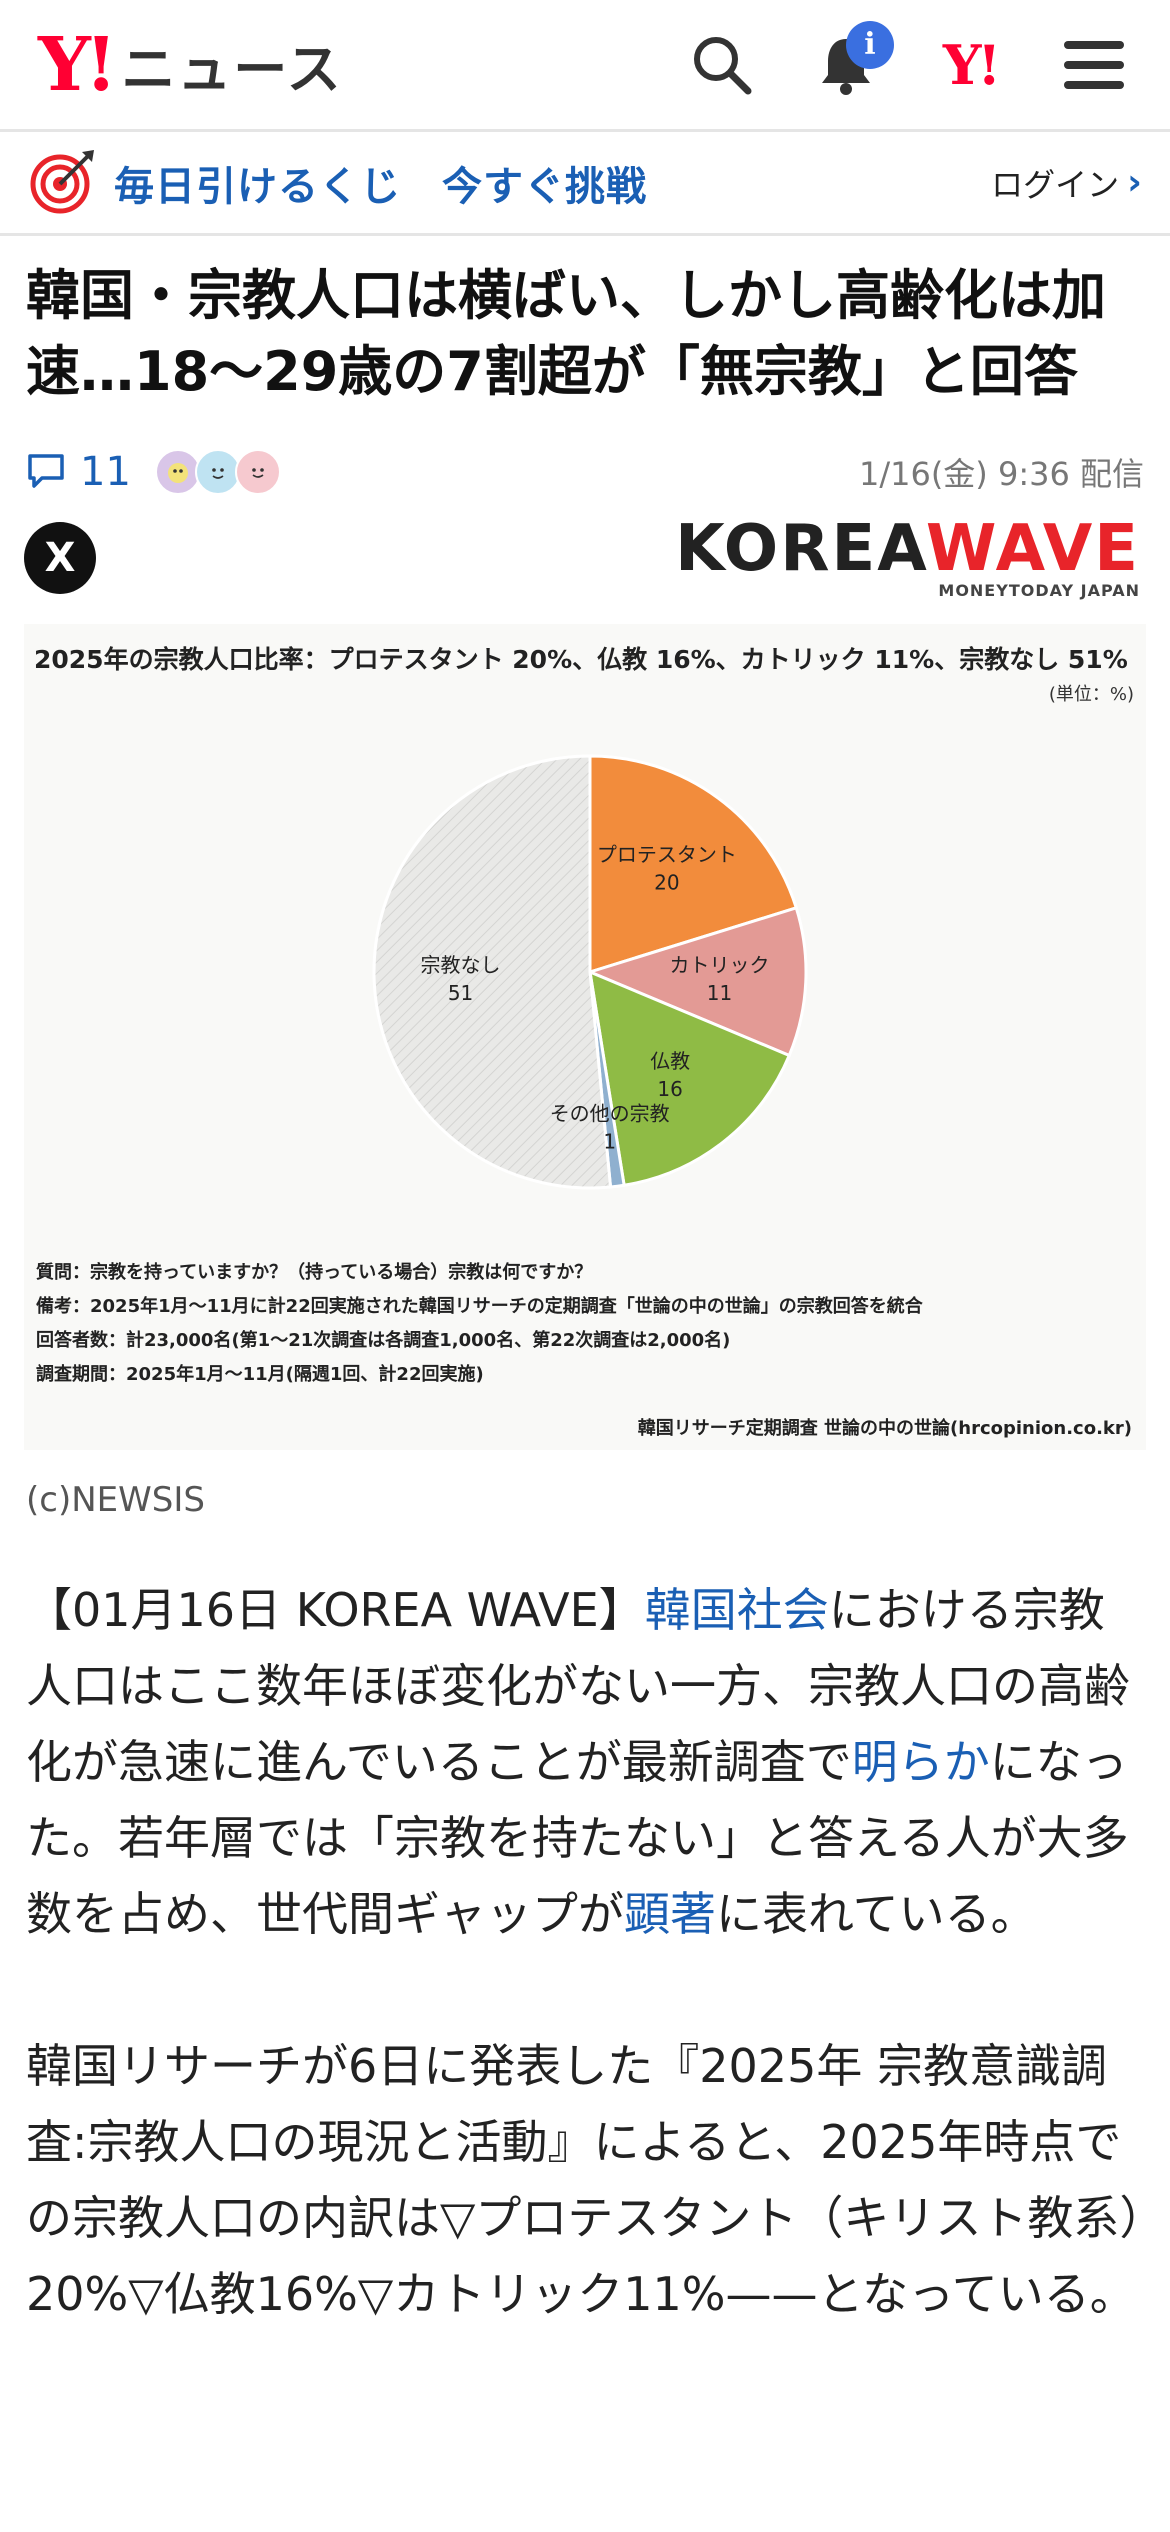 The width and height of the screenshot is (1170, 2532). I want to click on notification-badge: i, so click(870, 44).